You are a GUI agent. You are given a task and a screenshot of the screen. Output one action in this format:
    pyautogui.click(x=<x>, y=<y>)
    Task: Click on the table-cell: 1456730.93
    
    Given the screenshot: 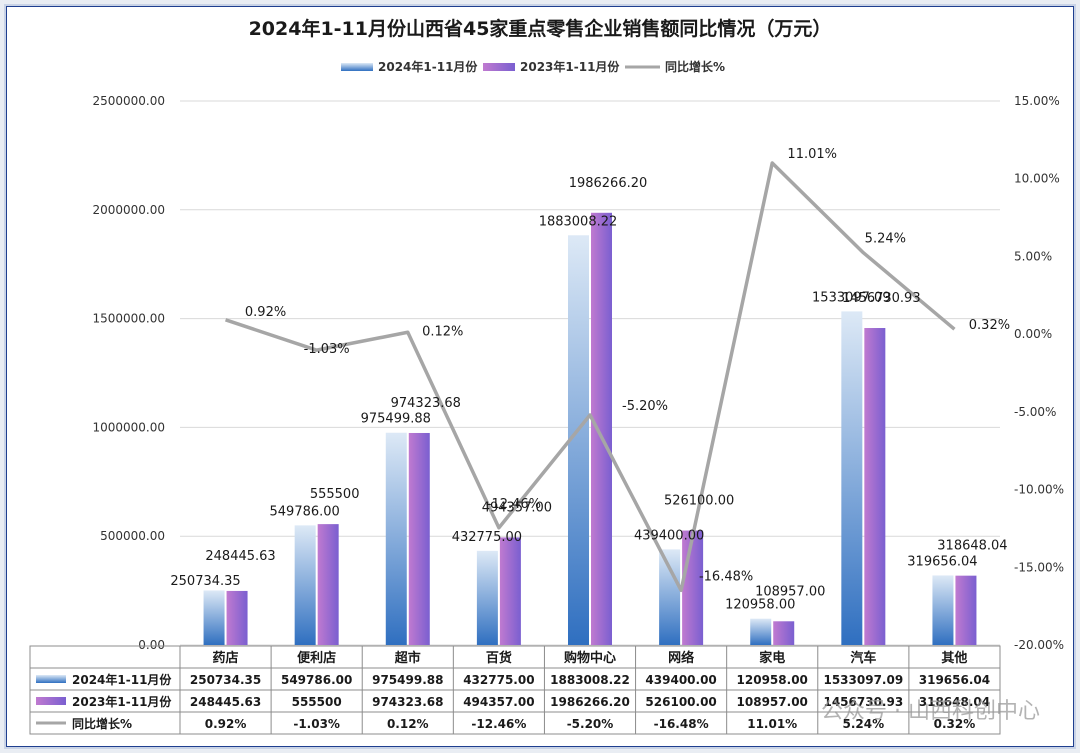 What is the action you would take?
    pyautogui.click(x=863, y=702)
    